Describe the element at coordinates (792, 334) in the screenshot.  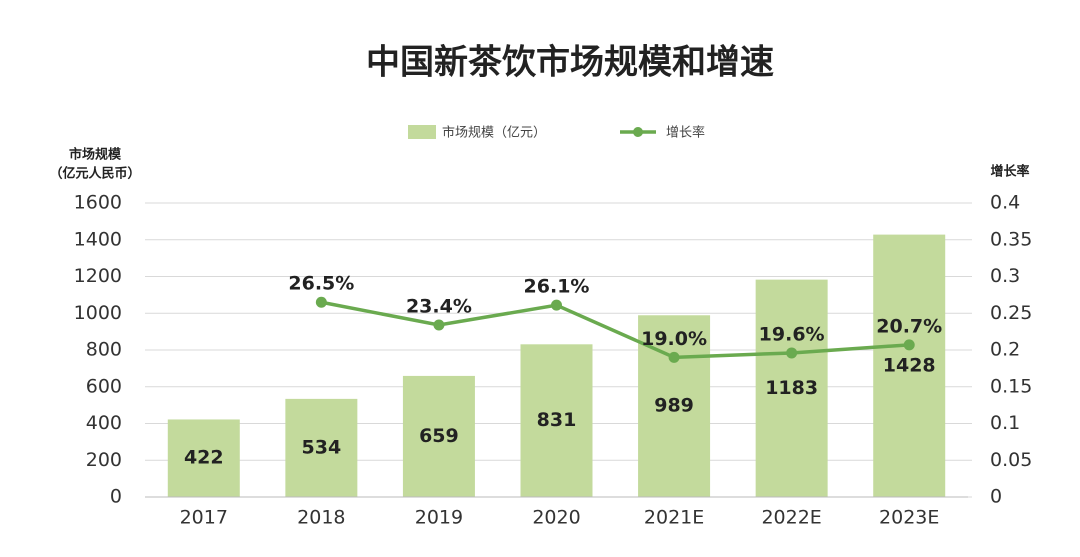
I see `line-value-label: 19.6%` at that location.